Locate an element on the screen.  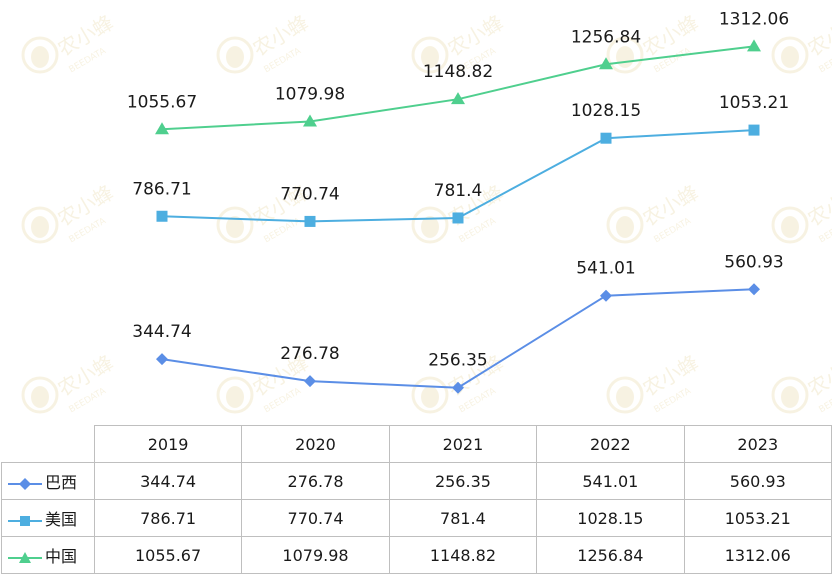
data-label: 770.74 is located at coordinates (309, 194).